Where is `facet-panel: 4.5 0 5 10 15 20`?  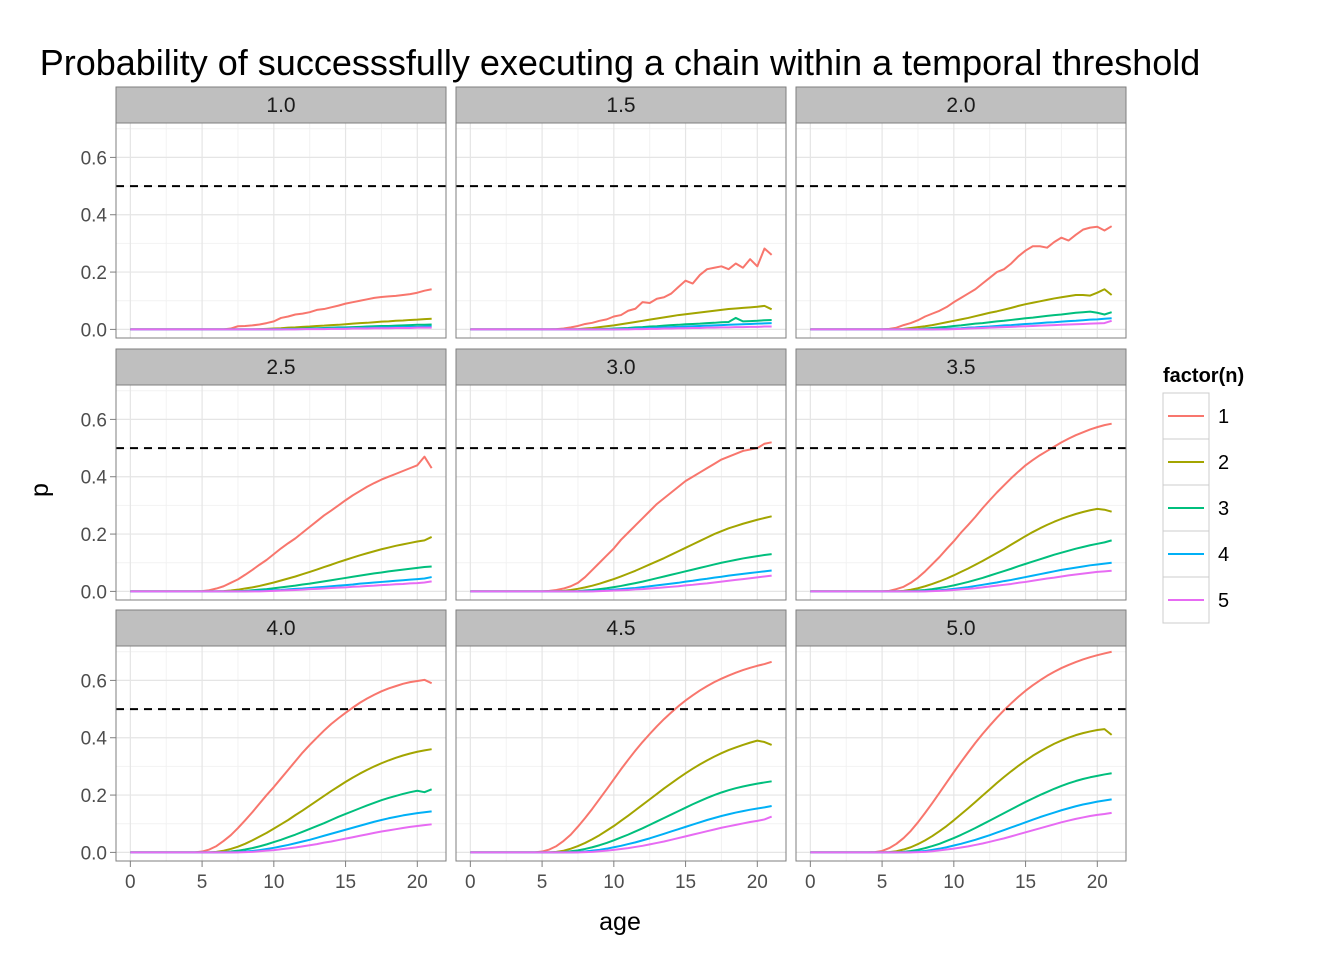
facet-panel: 4.5 0 5 10 15 20 is located at coordinates (621, 751).